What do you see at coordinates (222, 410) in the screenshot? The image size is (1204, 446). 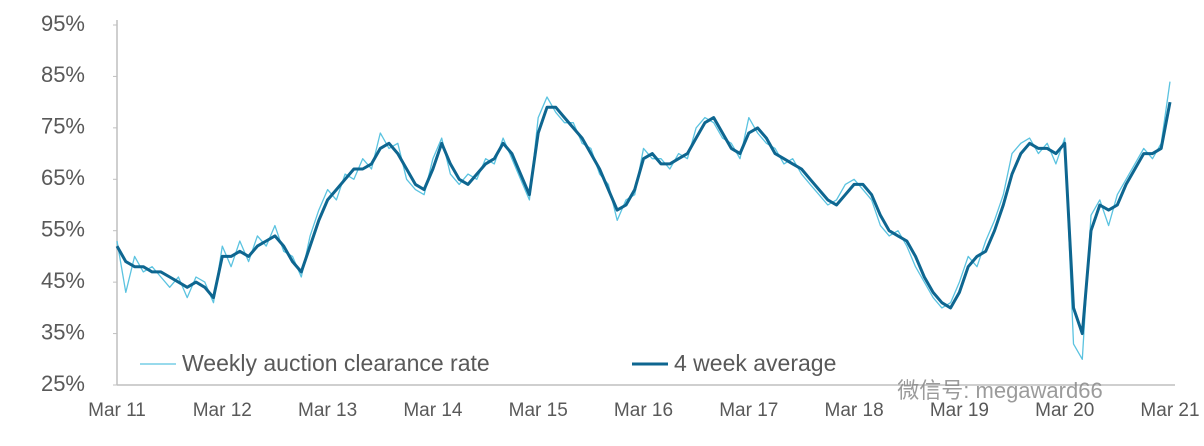 I see `x-tick-label: Mar 12` at bounding box center [222, 410].